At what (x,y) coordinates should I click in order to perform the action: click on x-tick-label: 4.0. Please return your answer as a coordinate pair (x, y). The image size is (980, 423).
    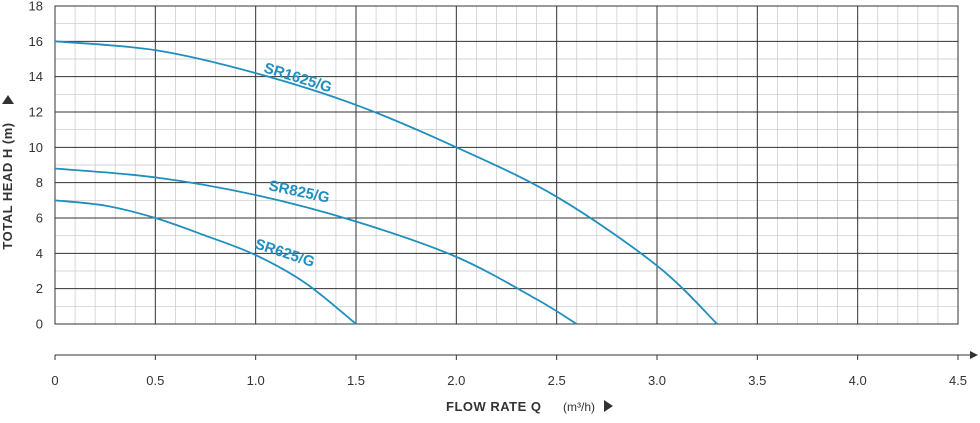
    Looking at the image, I should click on (858, 380).